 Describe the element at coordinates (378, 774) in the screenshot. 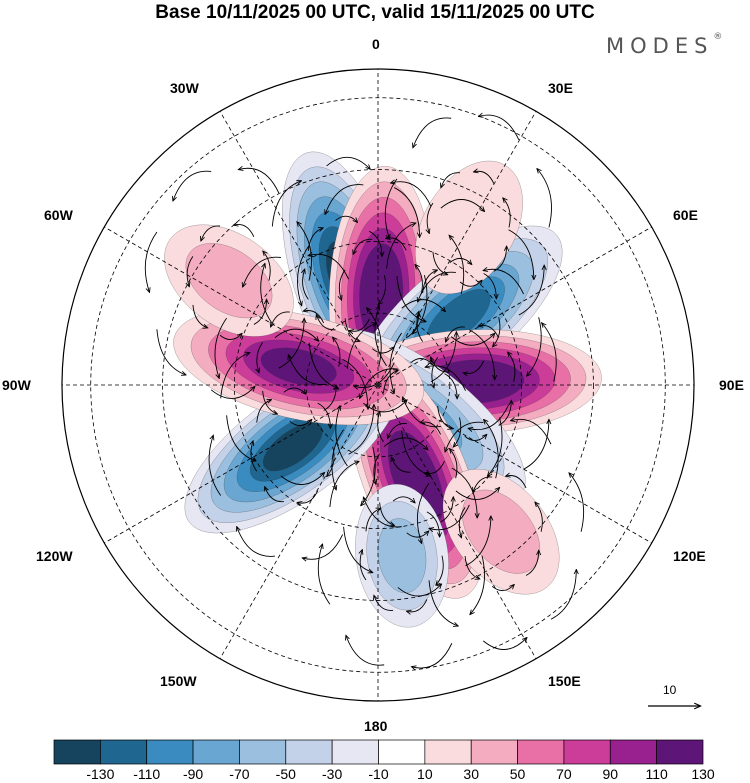

I see `colorbar-tick-label: -10` at that location.